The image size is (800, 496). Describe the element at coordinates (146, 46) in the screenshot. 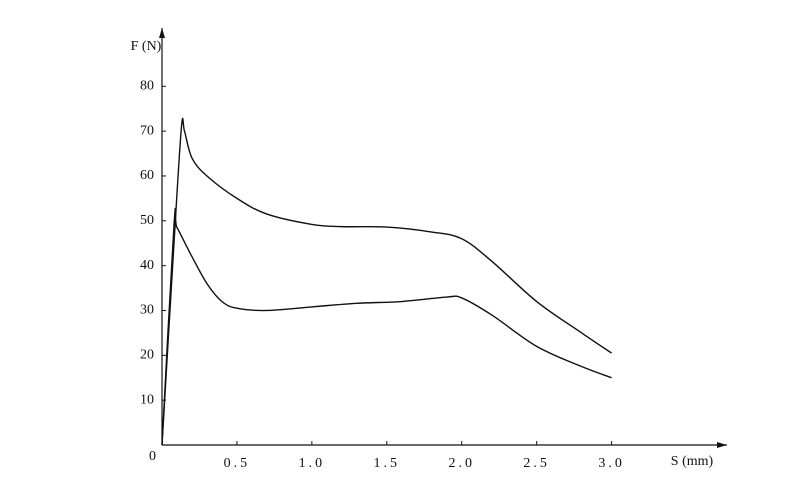

I see `y-axis-label: F (N)` at that location.